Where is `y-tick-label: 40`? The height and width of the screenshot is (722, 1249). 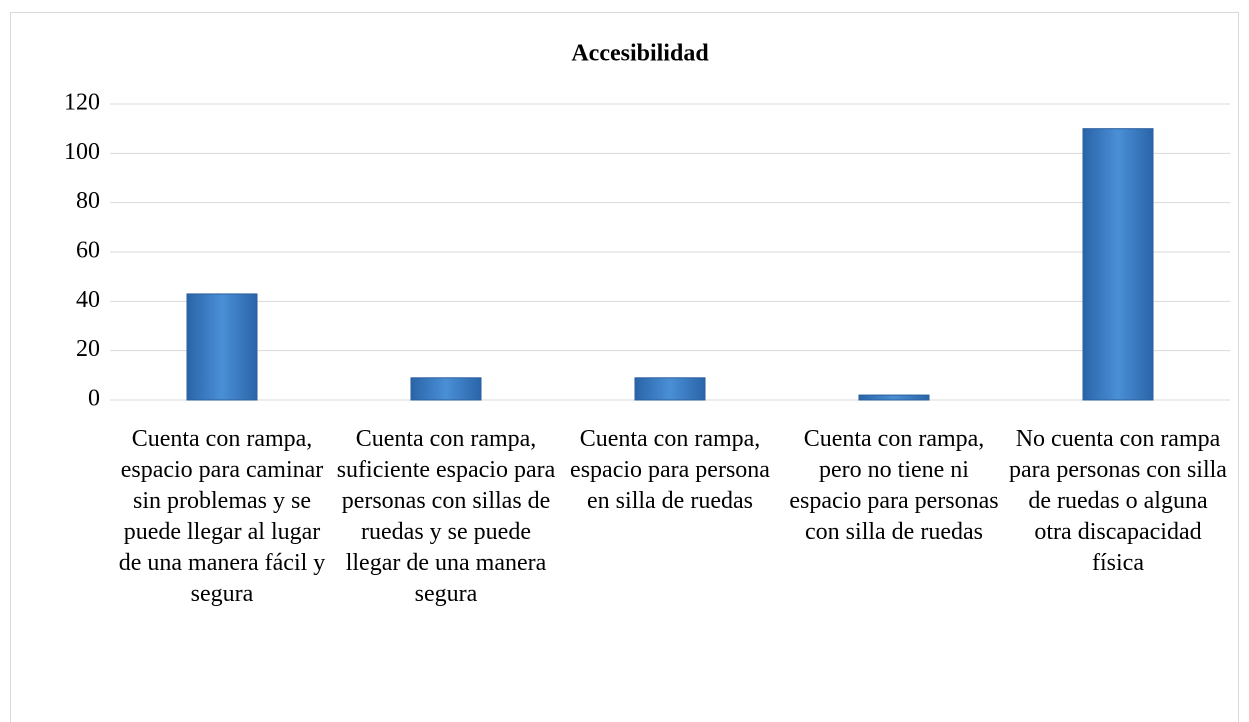 y-tick-label: 40 is located at coordinates (88, 300).